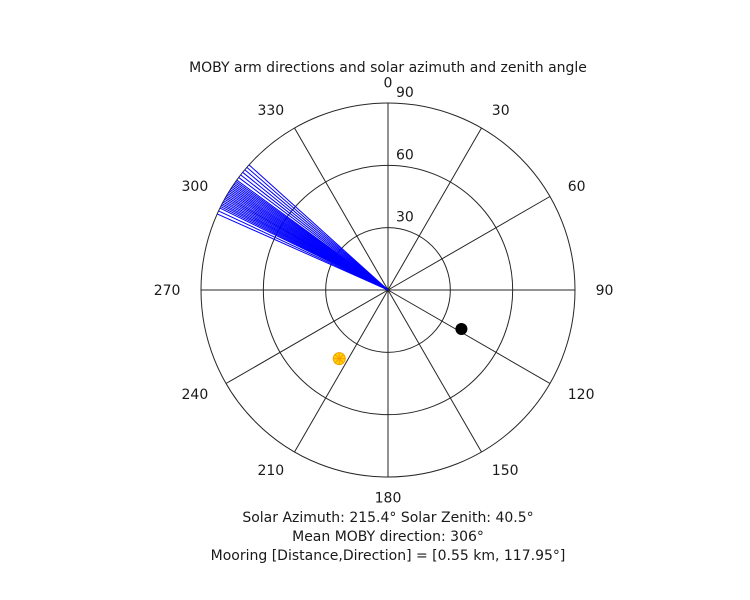 The height and width of the screenshot is (600, 750). What do you see at coordinates (270, 471) in the screenshot?
I see `theta-tick-210: 210` at bounding box center [270, 471].